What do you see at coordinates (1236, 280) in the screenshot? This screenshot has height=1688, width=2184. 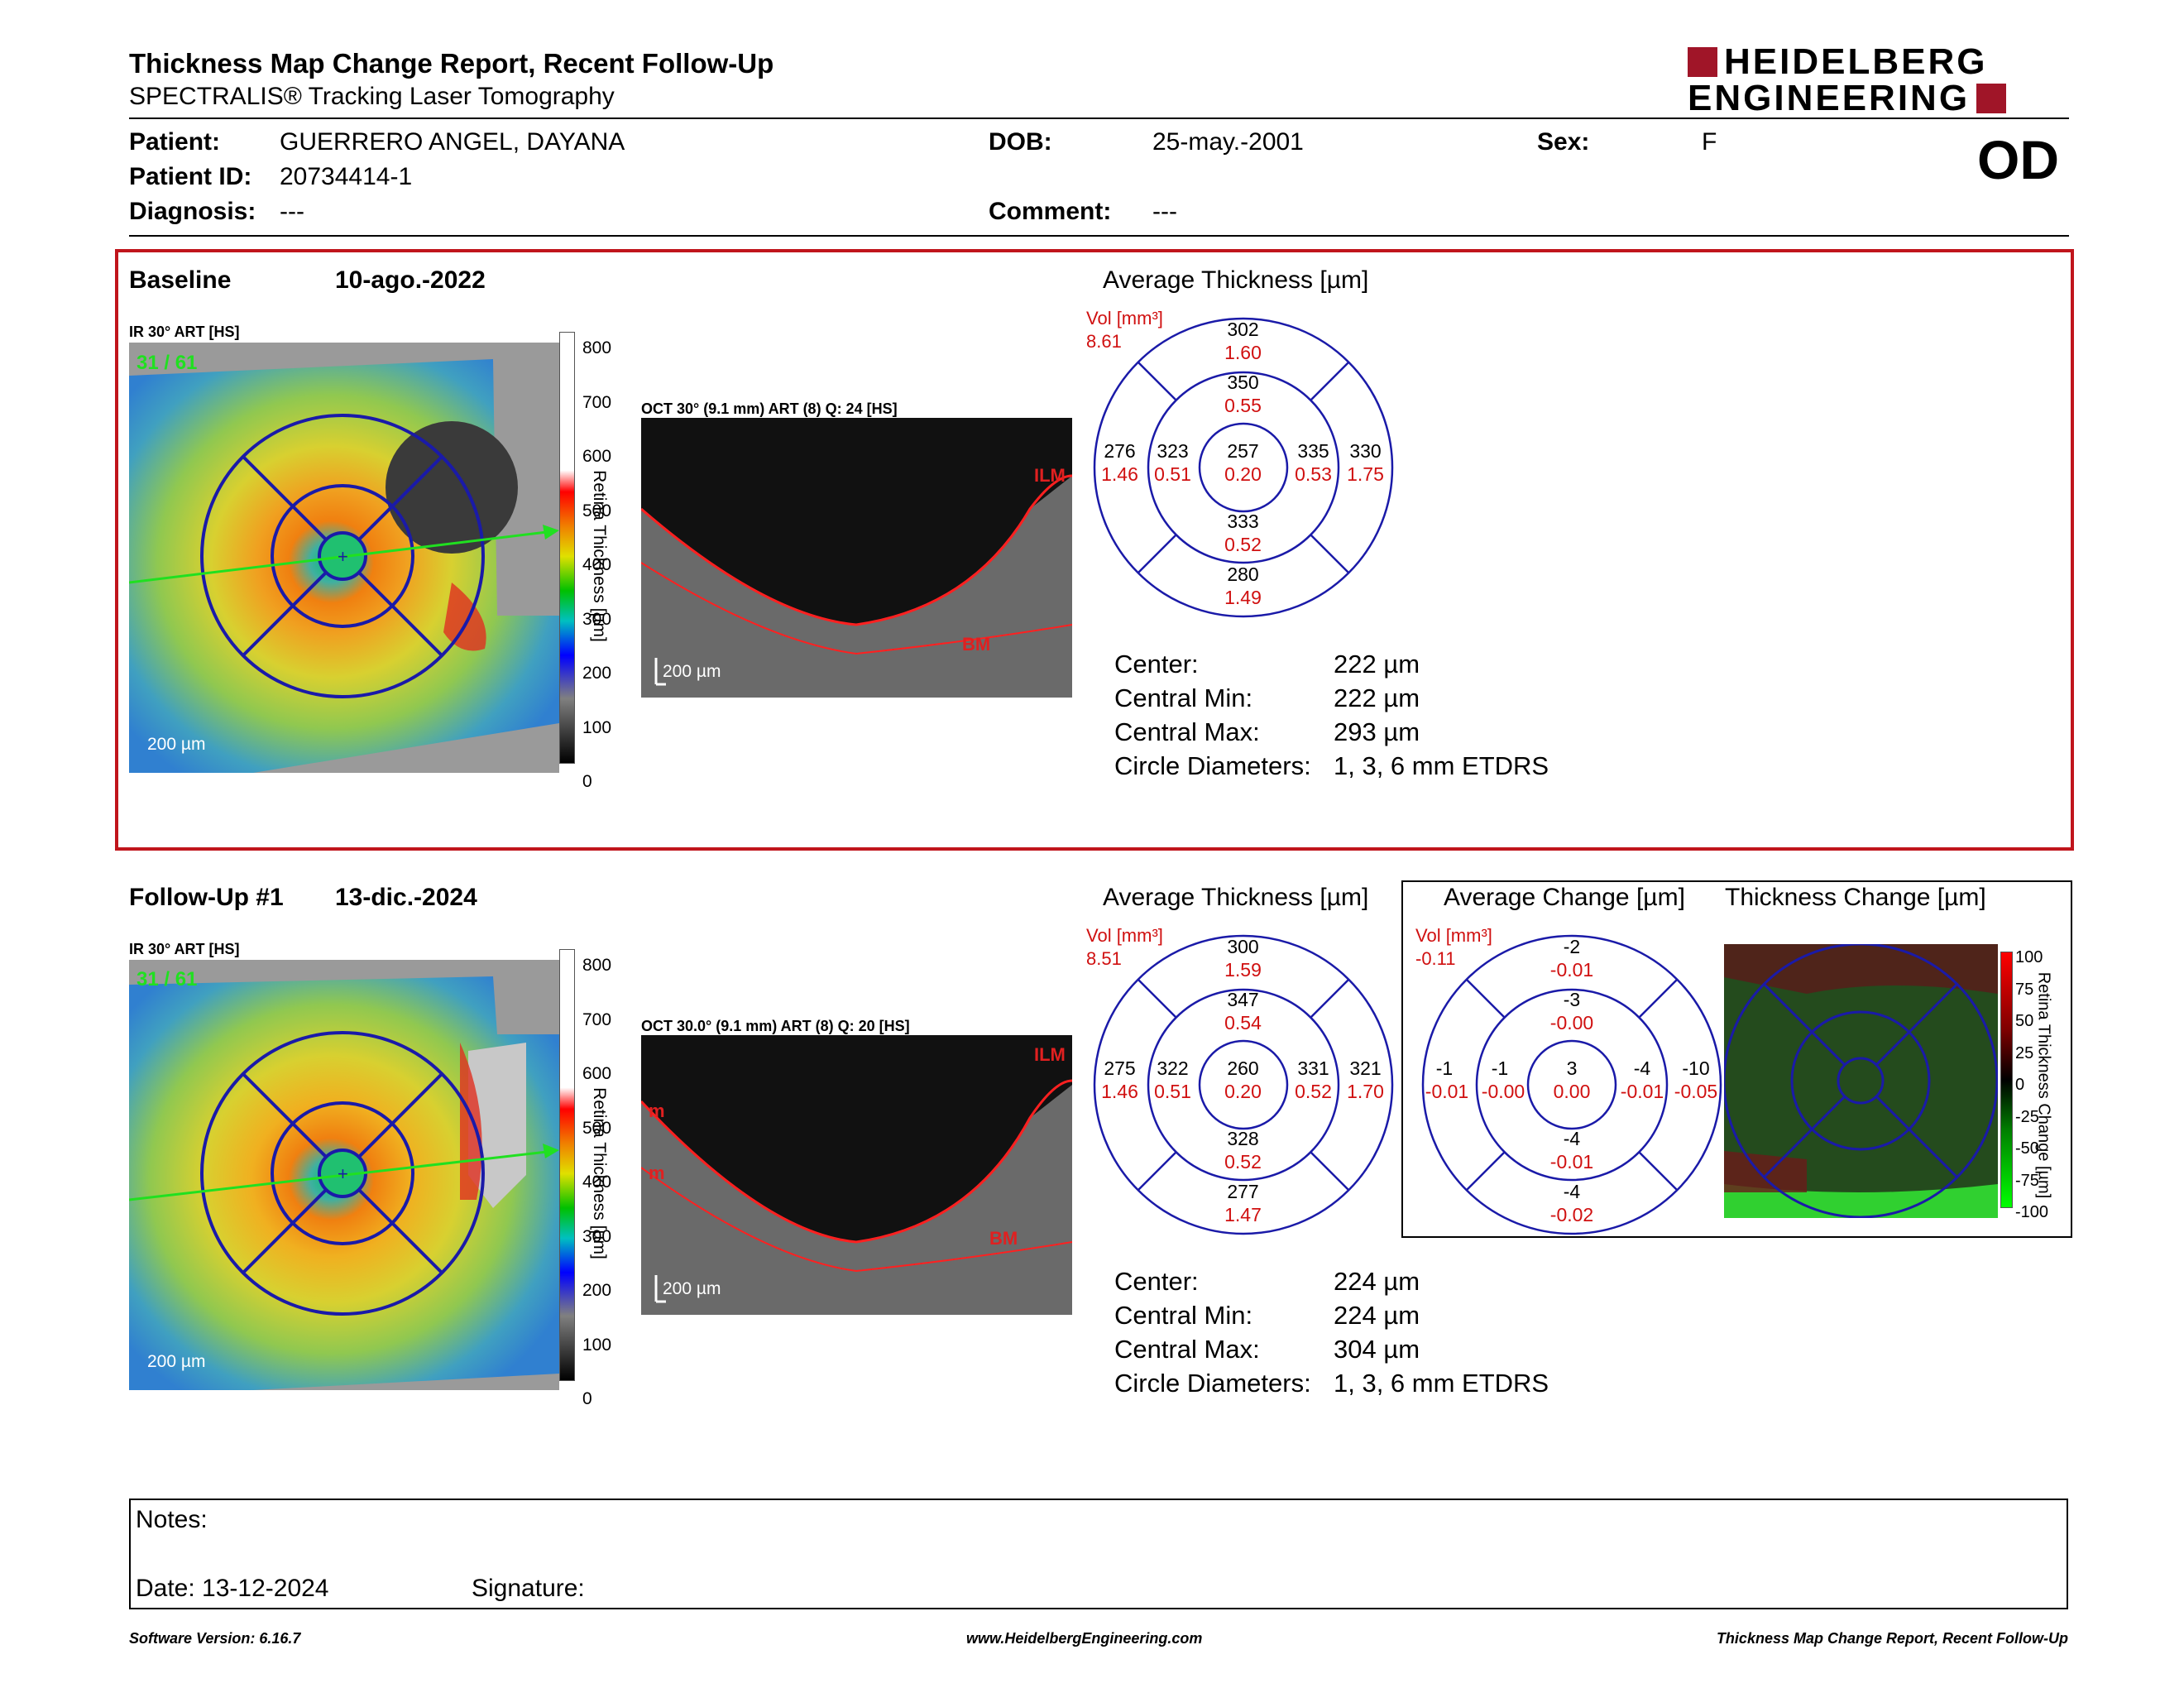 I see `baseline-avg-title: Average Thickness [µm]` at bounding box center [1236, 280].